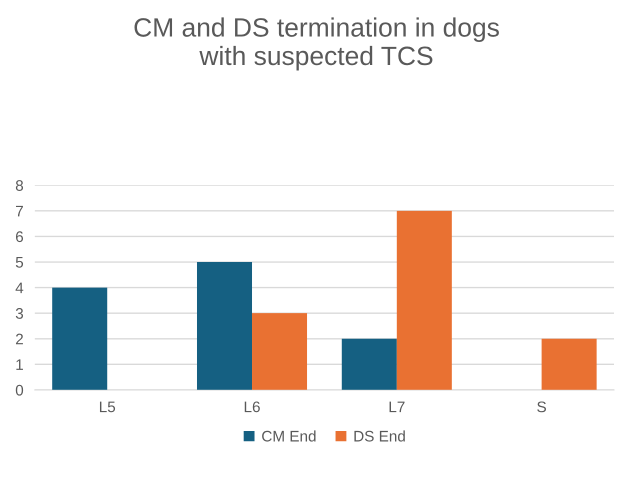  Describe the element at coordinates (108, 407) in the screenshot. I see `x-tick-label: L5` at that location.